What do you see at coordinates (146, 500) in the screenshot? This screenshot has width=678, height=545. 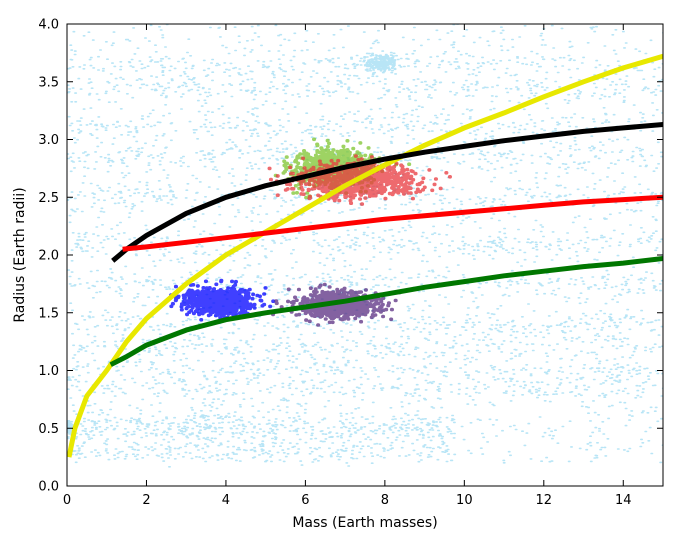 I see `x-tick-label: 2` at bounding box center [146, 500].